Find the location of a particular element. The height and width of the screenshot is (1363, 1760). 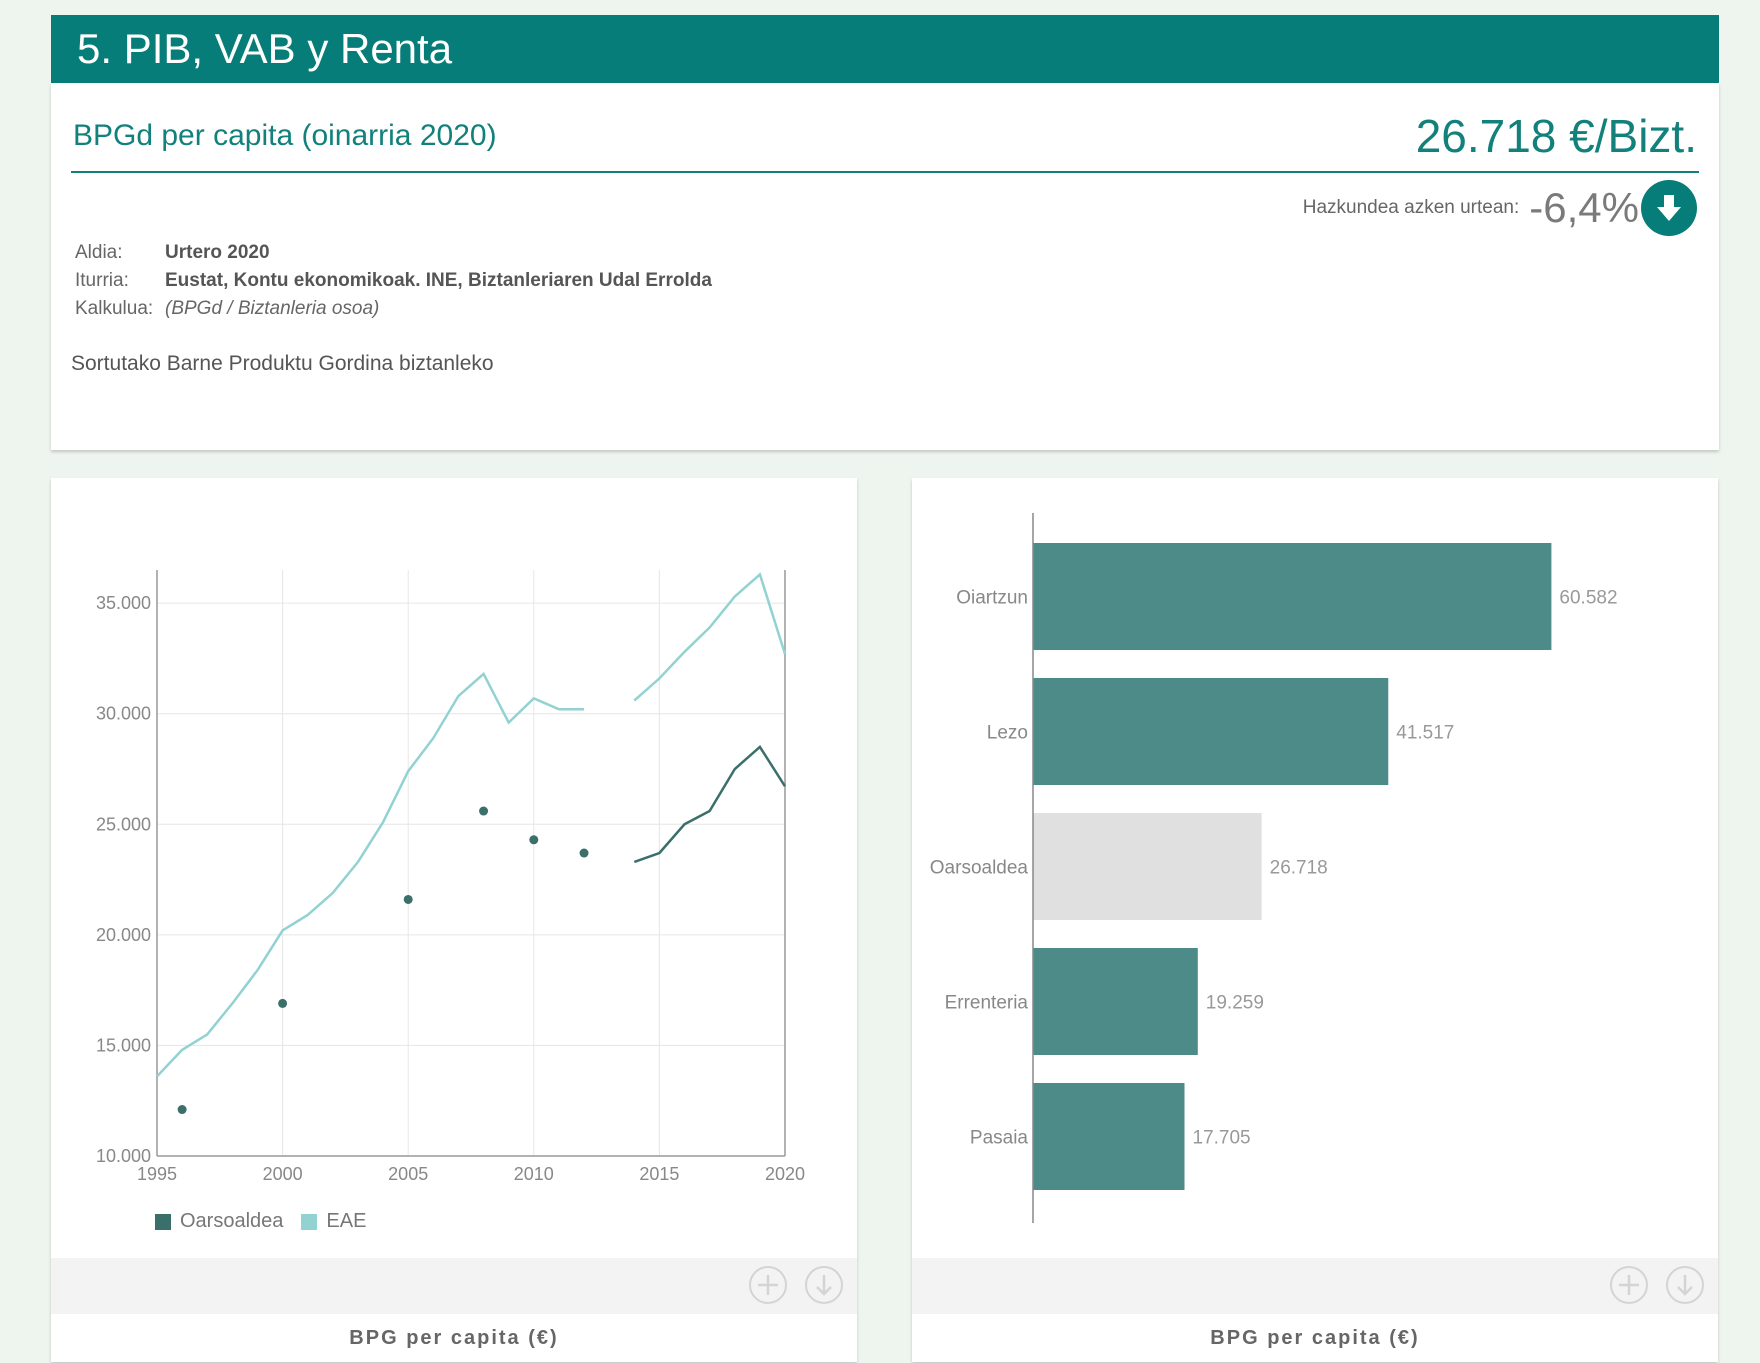

category-label: Lezo is located at coordinates (1007, 733).